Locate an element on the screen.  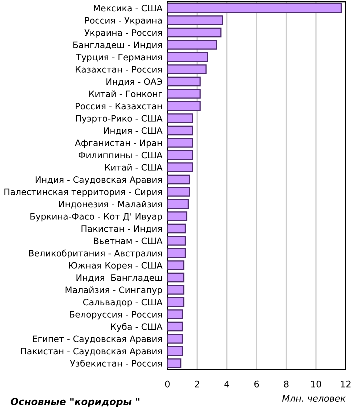
y-tick-label: Пакистан - Индия is located at coordinates (122, 230).